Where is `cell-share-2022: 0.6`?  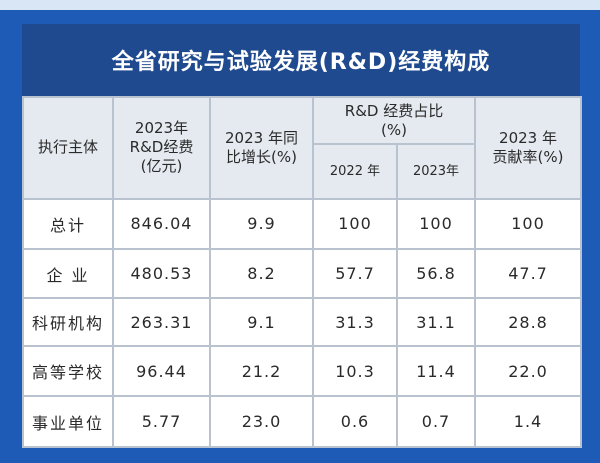 cell-share-2022: 0.6 is located at coordinates (355, 421).